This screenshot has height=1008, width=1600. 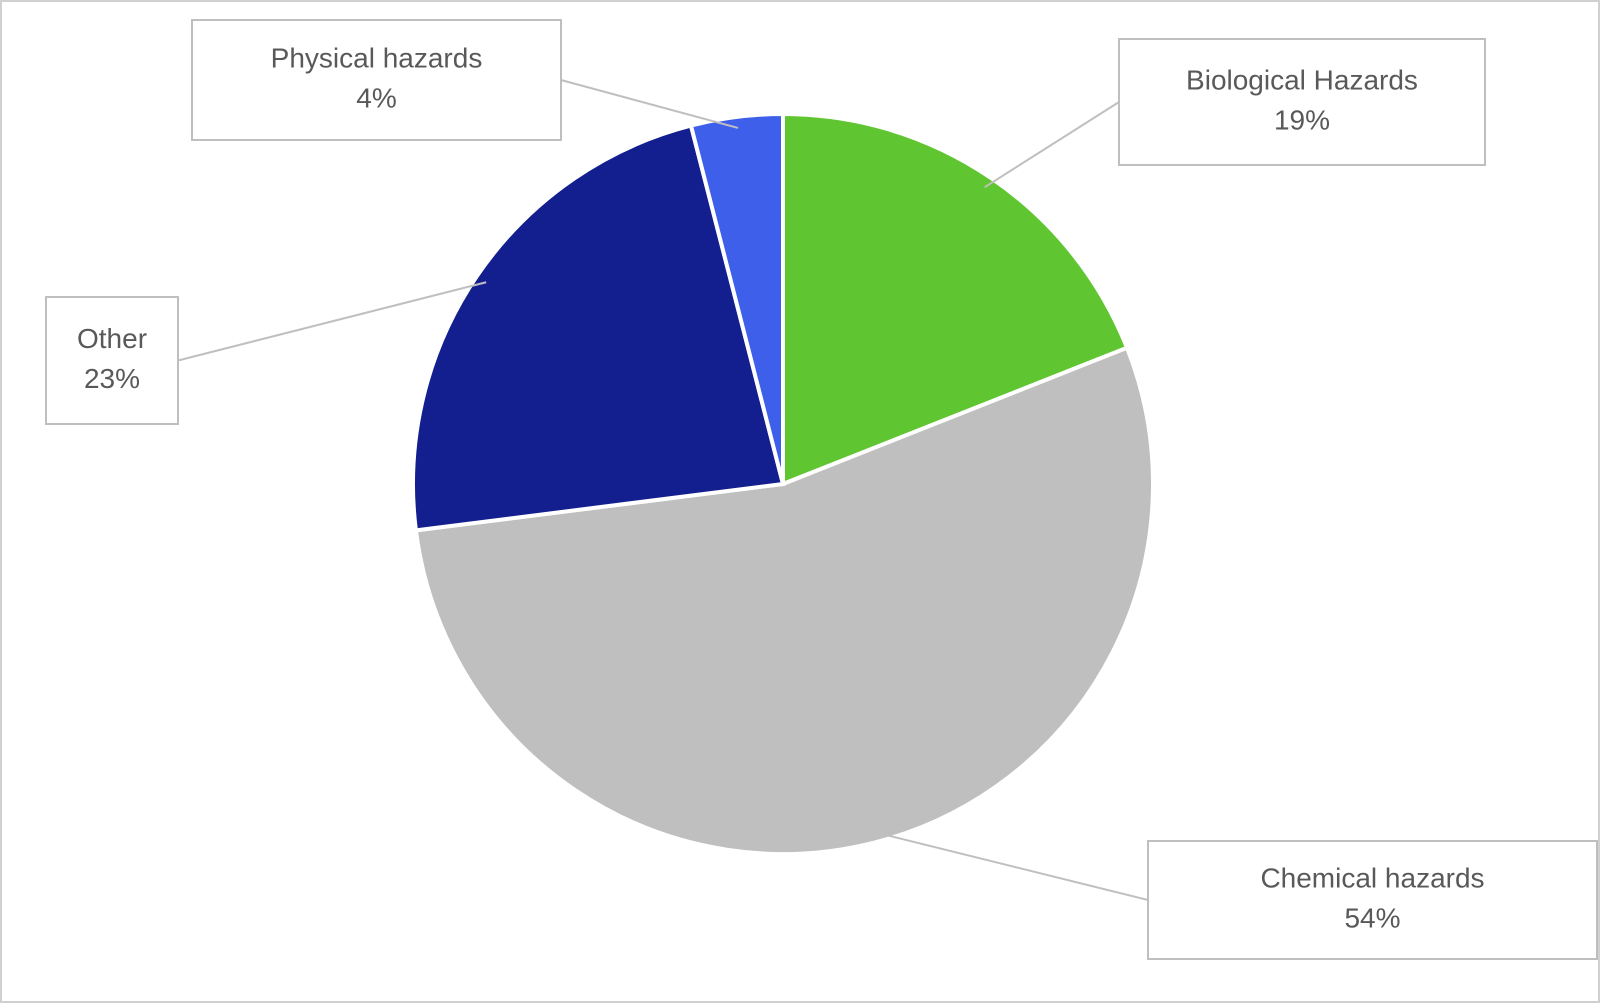 What do you see at coordinates (376, 97) in the screenshot?
I see `value-label: 4%` at bounding box center [376, 97].